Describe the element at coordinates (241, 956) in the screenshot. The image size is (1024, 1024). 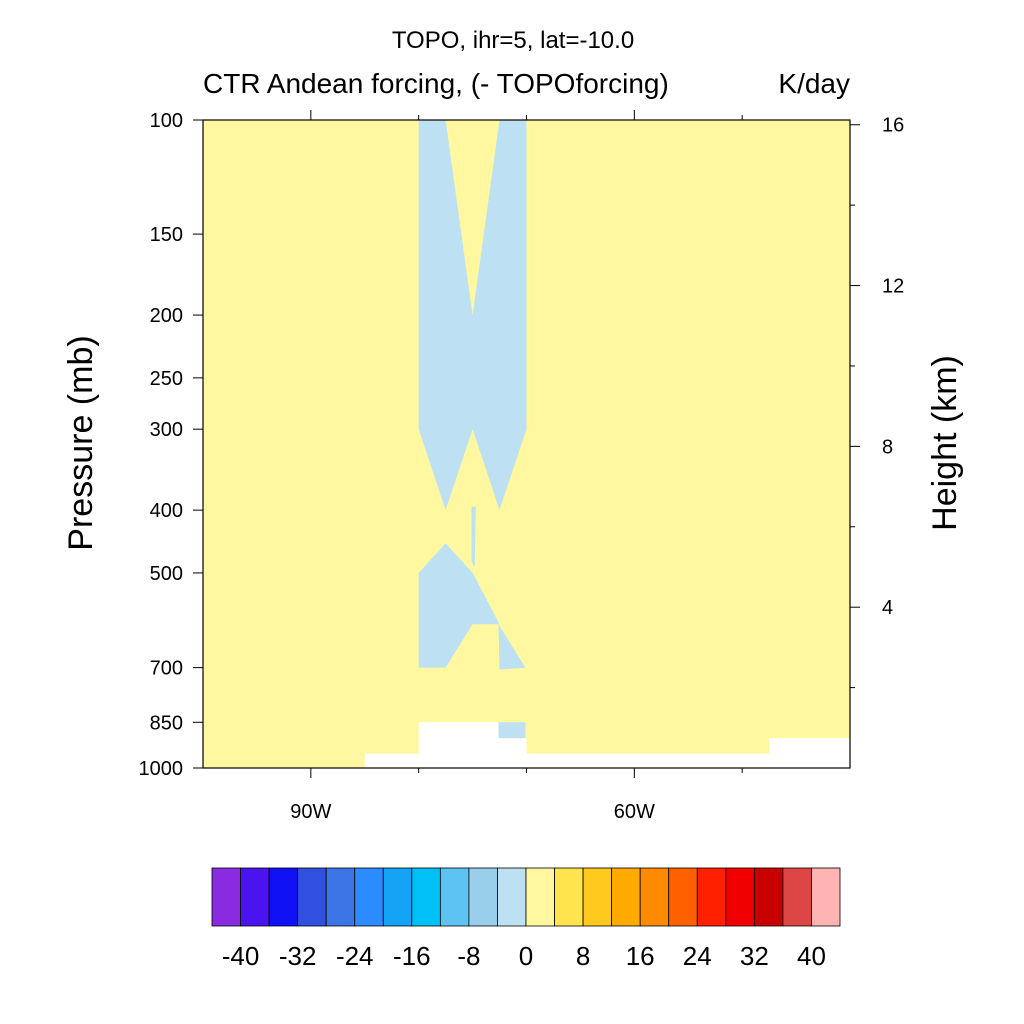
I see `colorbar-tick-label: -40` at that location.